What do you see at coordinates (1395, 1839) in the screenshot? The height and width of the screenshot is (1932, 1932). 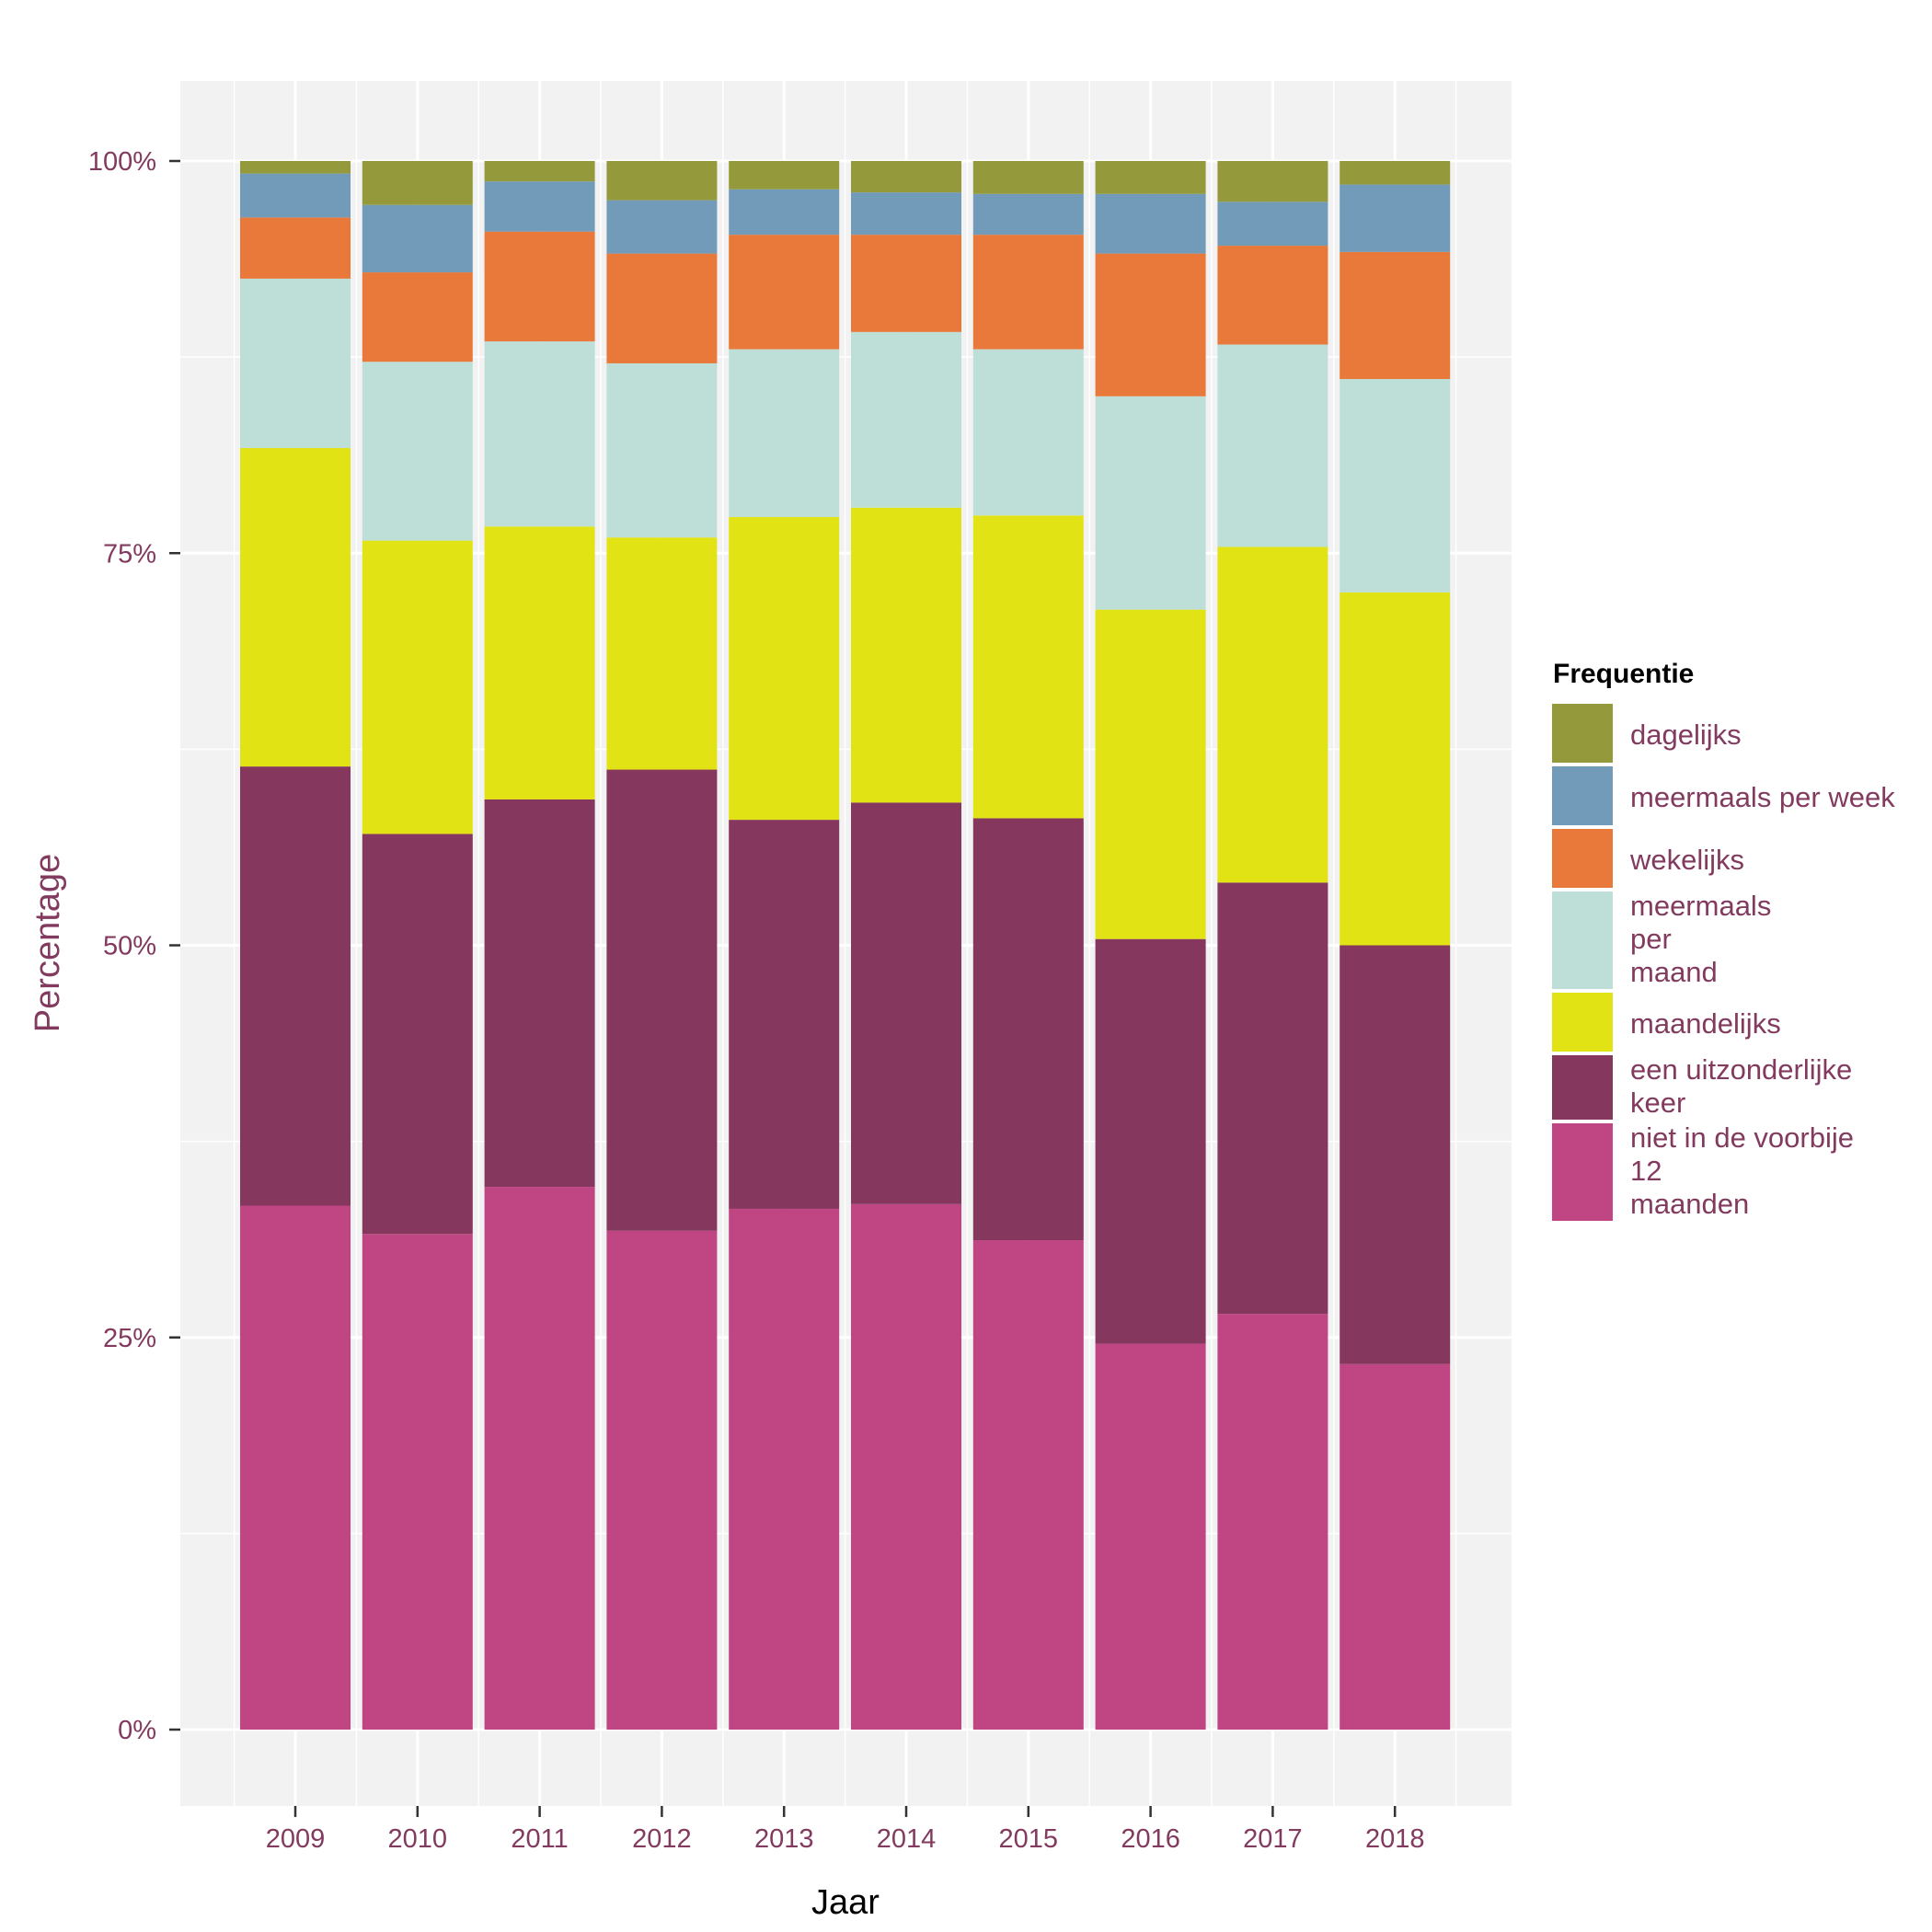 I see `x-tick-label: 2018` at bounding box center [1395, 1839].